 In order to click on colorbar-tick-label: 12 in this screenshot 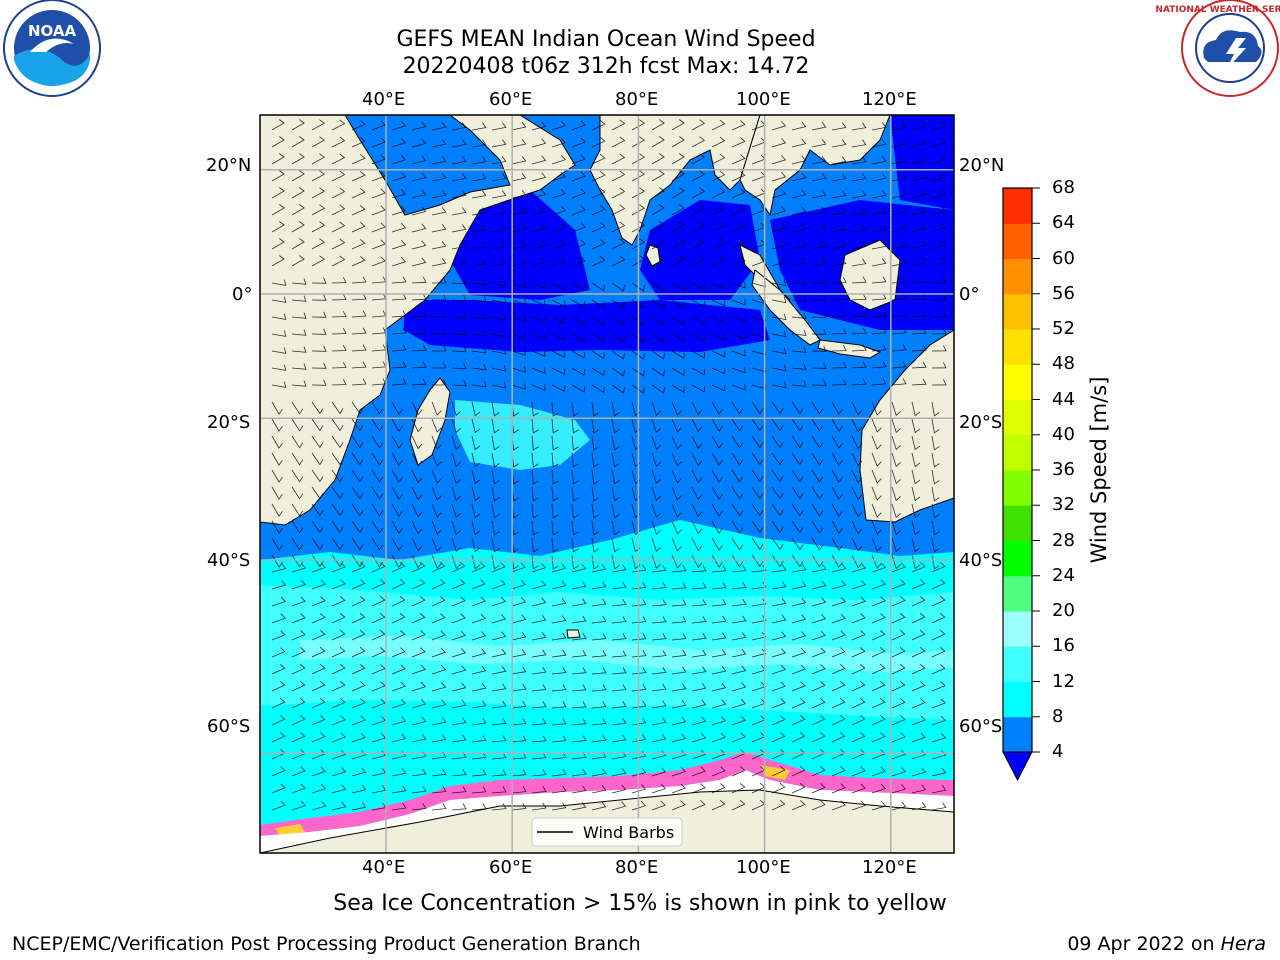, I will do `click(1063, 681)`.